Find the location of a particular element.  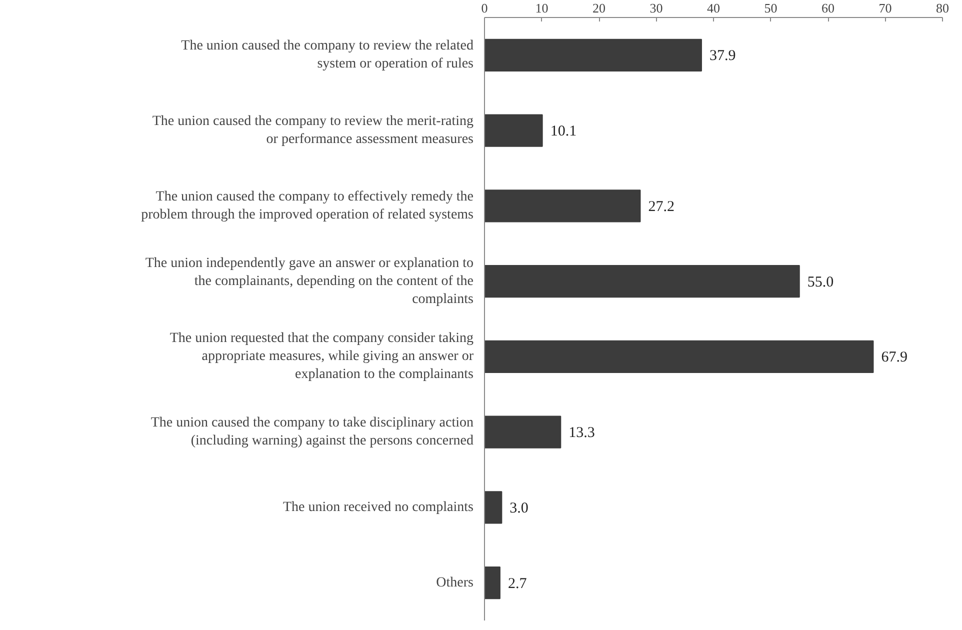

data-label: 13.3 is located at coordinates (581, 433).